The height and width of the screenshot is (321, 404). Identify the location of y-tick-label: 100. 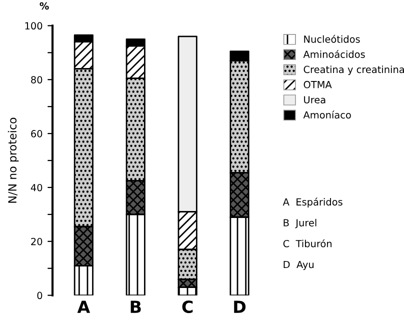
(33, 26).